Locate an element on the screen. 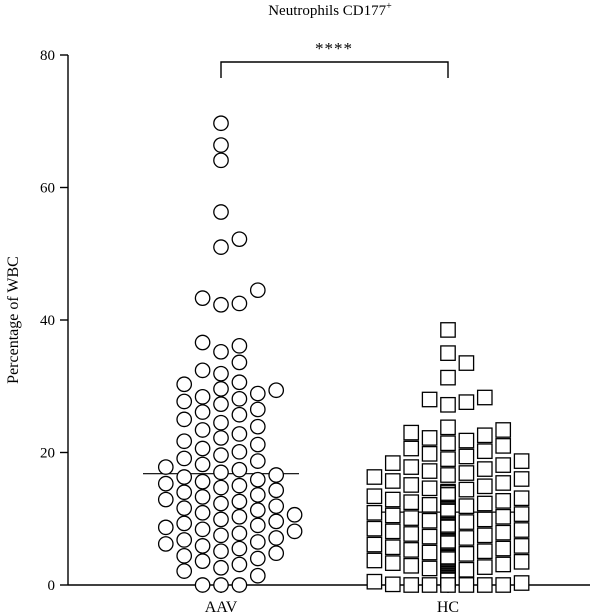 This screenshot has width=600, height=616. chart-title: Neutrophils CD177+ is located at coordinates (330, 10).